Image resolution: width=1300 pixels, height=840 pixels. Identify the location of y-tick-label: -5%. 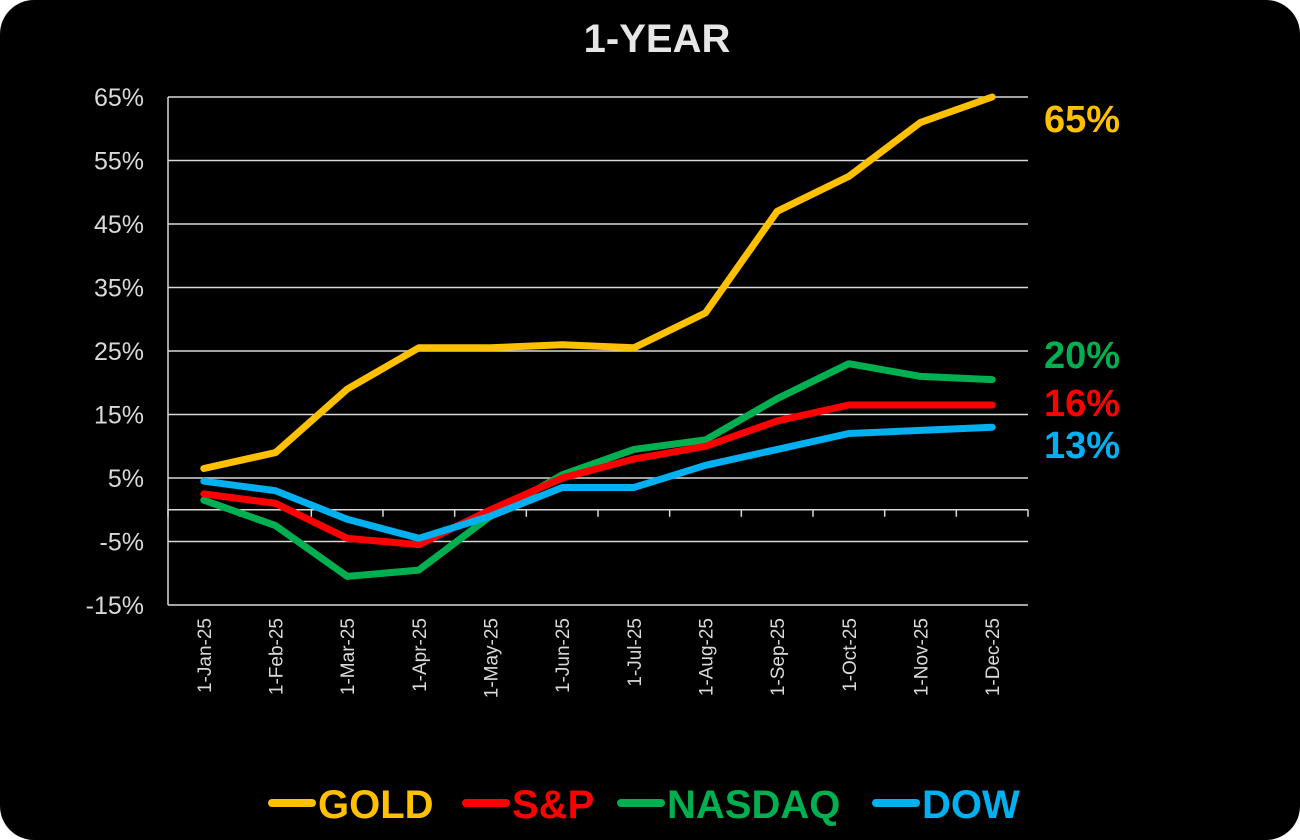
(122, 543).